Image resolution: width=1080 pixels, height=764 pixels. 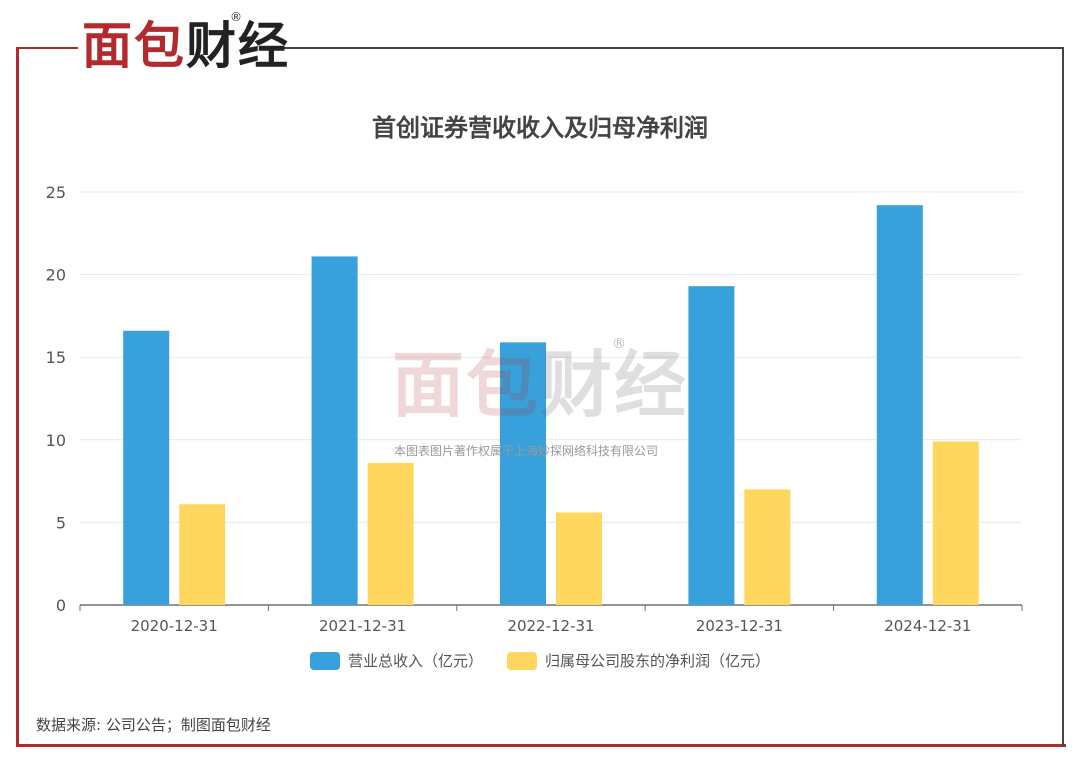 What do you see at coordinates (541, 745) in the screenshot?
I see `frame-bottom-border` at bounding box center [541, 745].